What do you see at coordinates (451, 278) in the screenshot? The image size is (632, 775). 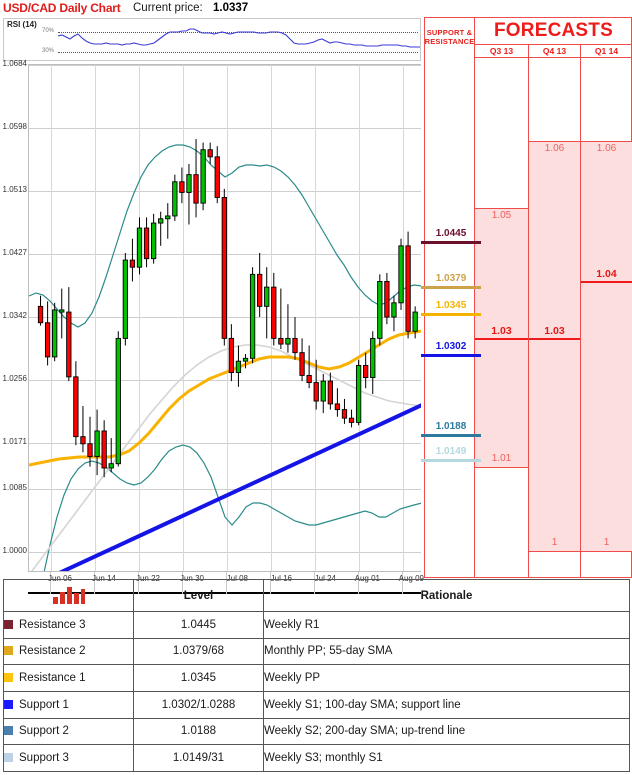 I see `level-label-1.0379: 1.0379` at bounding box center [451, 278].